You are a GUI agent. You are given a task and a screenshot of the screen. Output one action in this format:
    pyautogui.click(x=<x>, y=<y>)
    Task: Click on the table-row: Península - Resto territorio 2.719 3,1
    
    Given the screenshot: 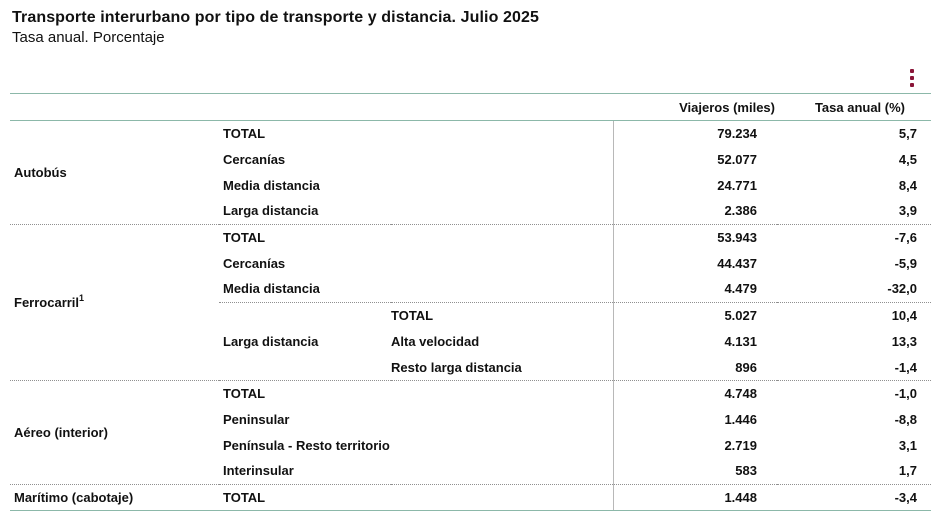 What is the action you would take?
    pyautogui.click(x=470, y=445)
    